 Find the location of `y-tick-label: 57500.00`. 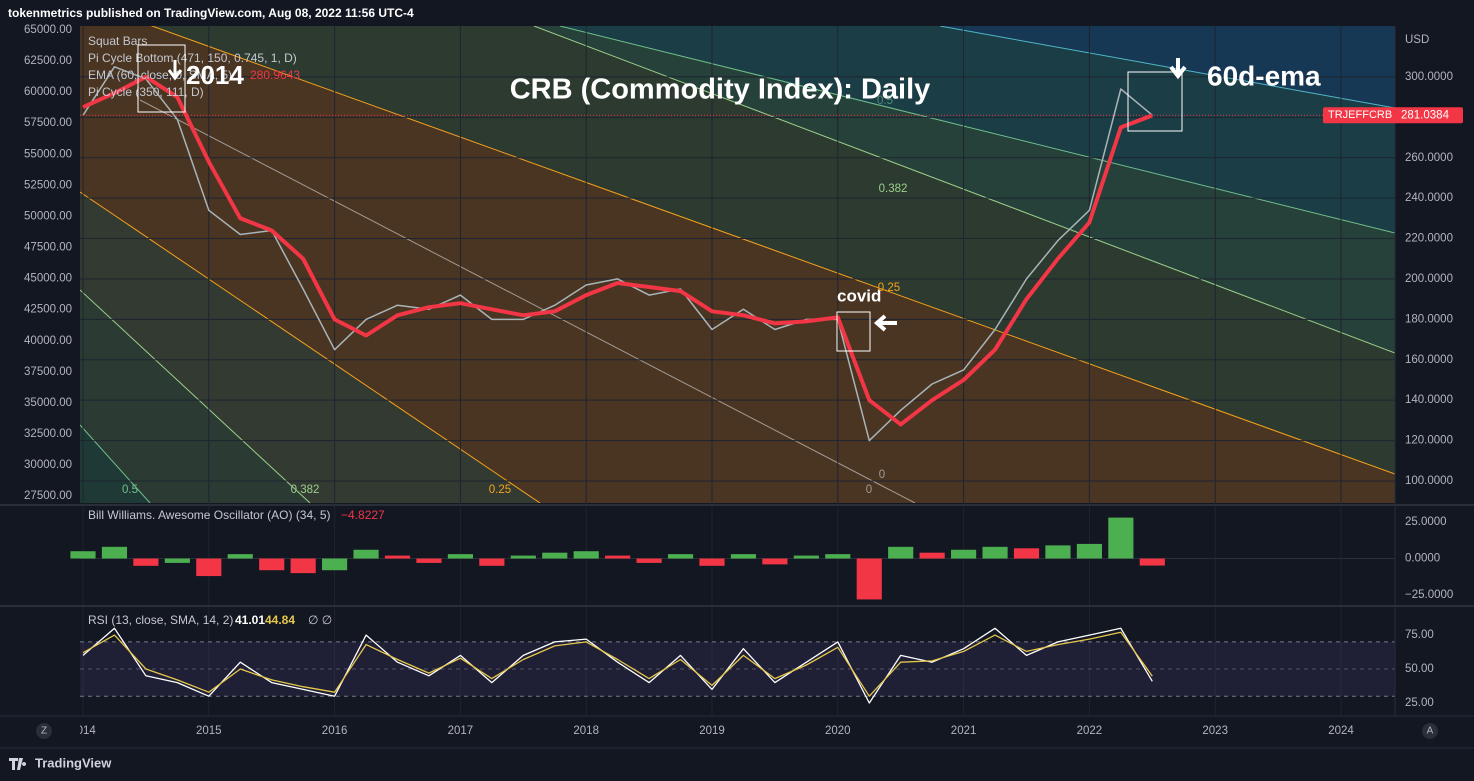

y-tick-label: 57500.00 is located at coordinates (48, 123).